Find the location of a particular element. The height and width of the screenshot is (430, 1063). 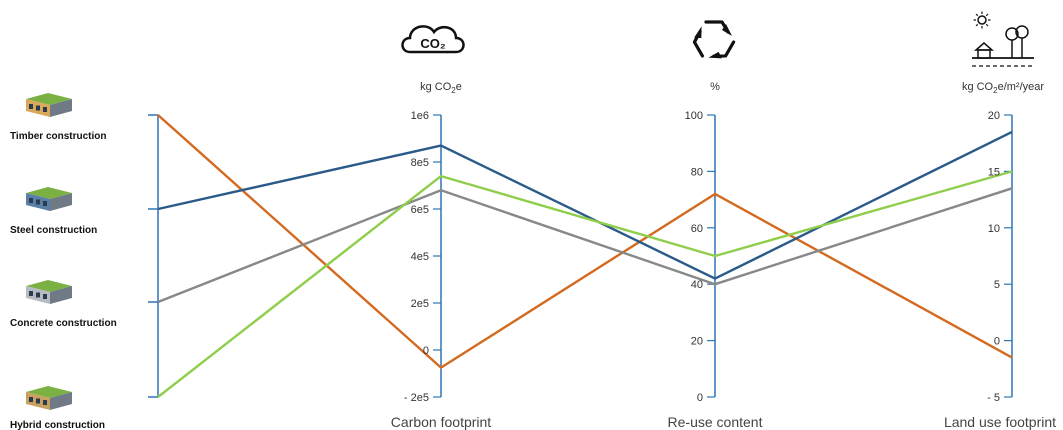

sun-icon is located at coordinates (982, 20).